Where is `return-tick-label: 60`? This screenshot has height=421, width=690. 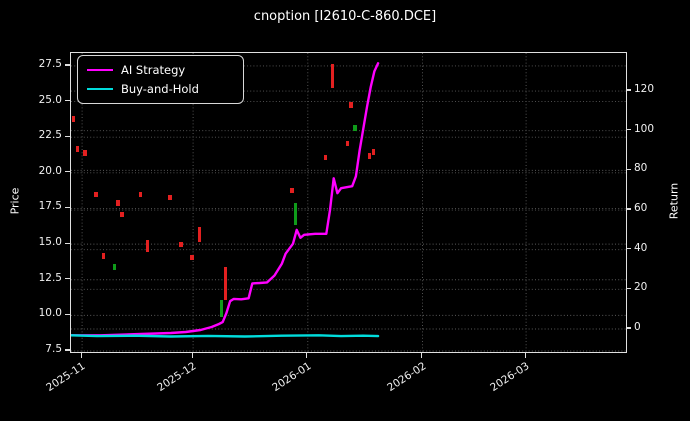 return-tick-label: 60 is located at coordinates (641, 208).